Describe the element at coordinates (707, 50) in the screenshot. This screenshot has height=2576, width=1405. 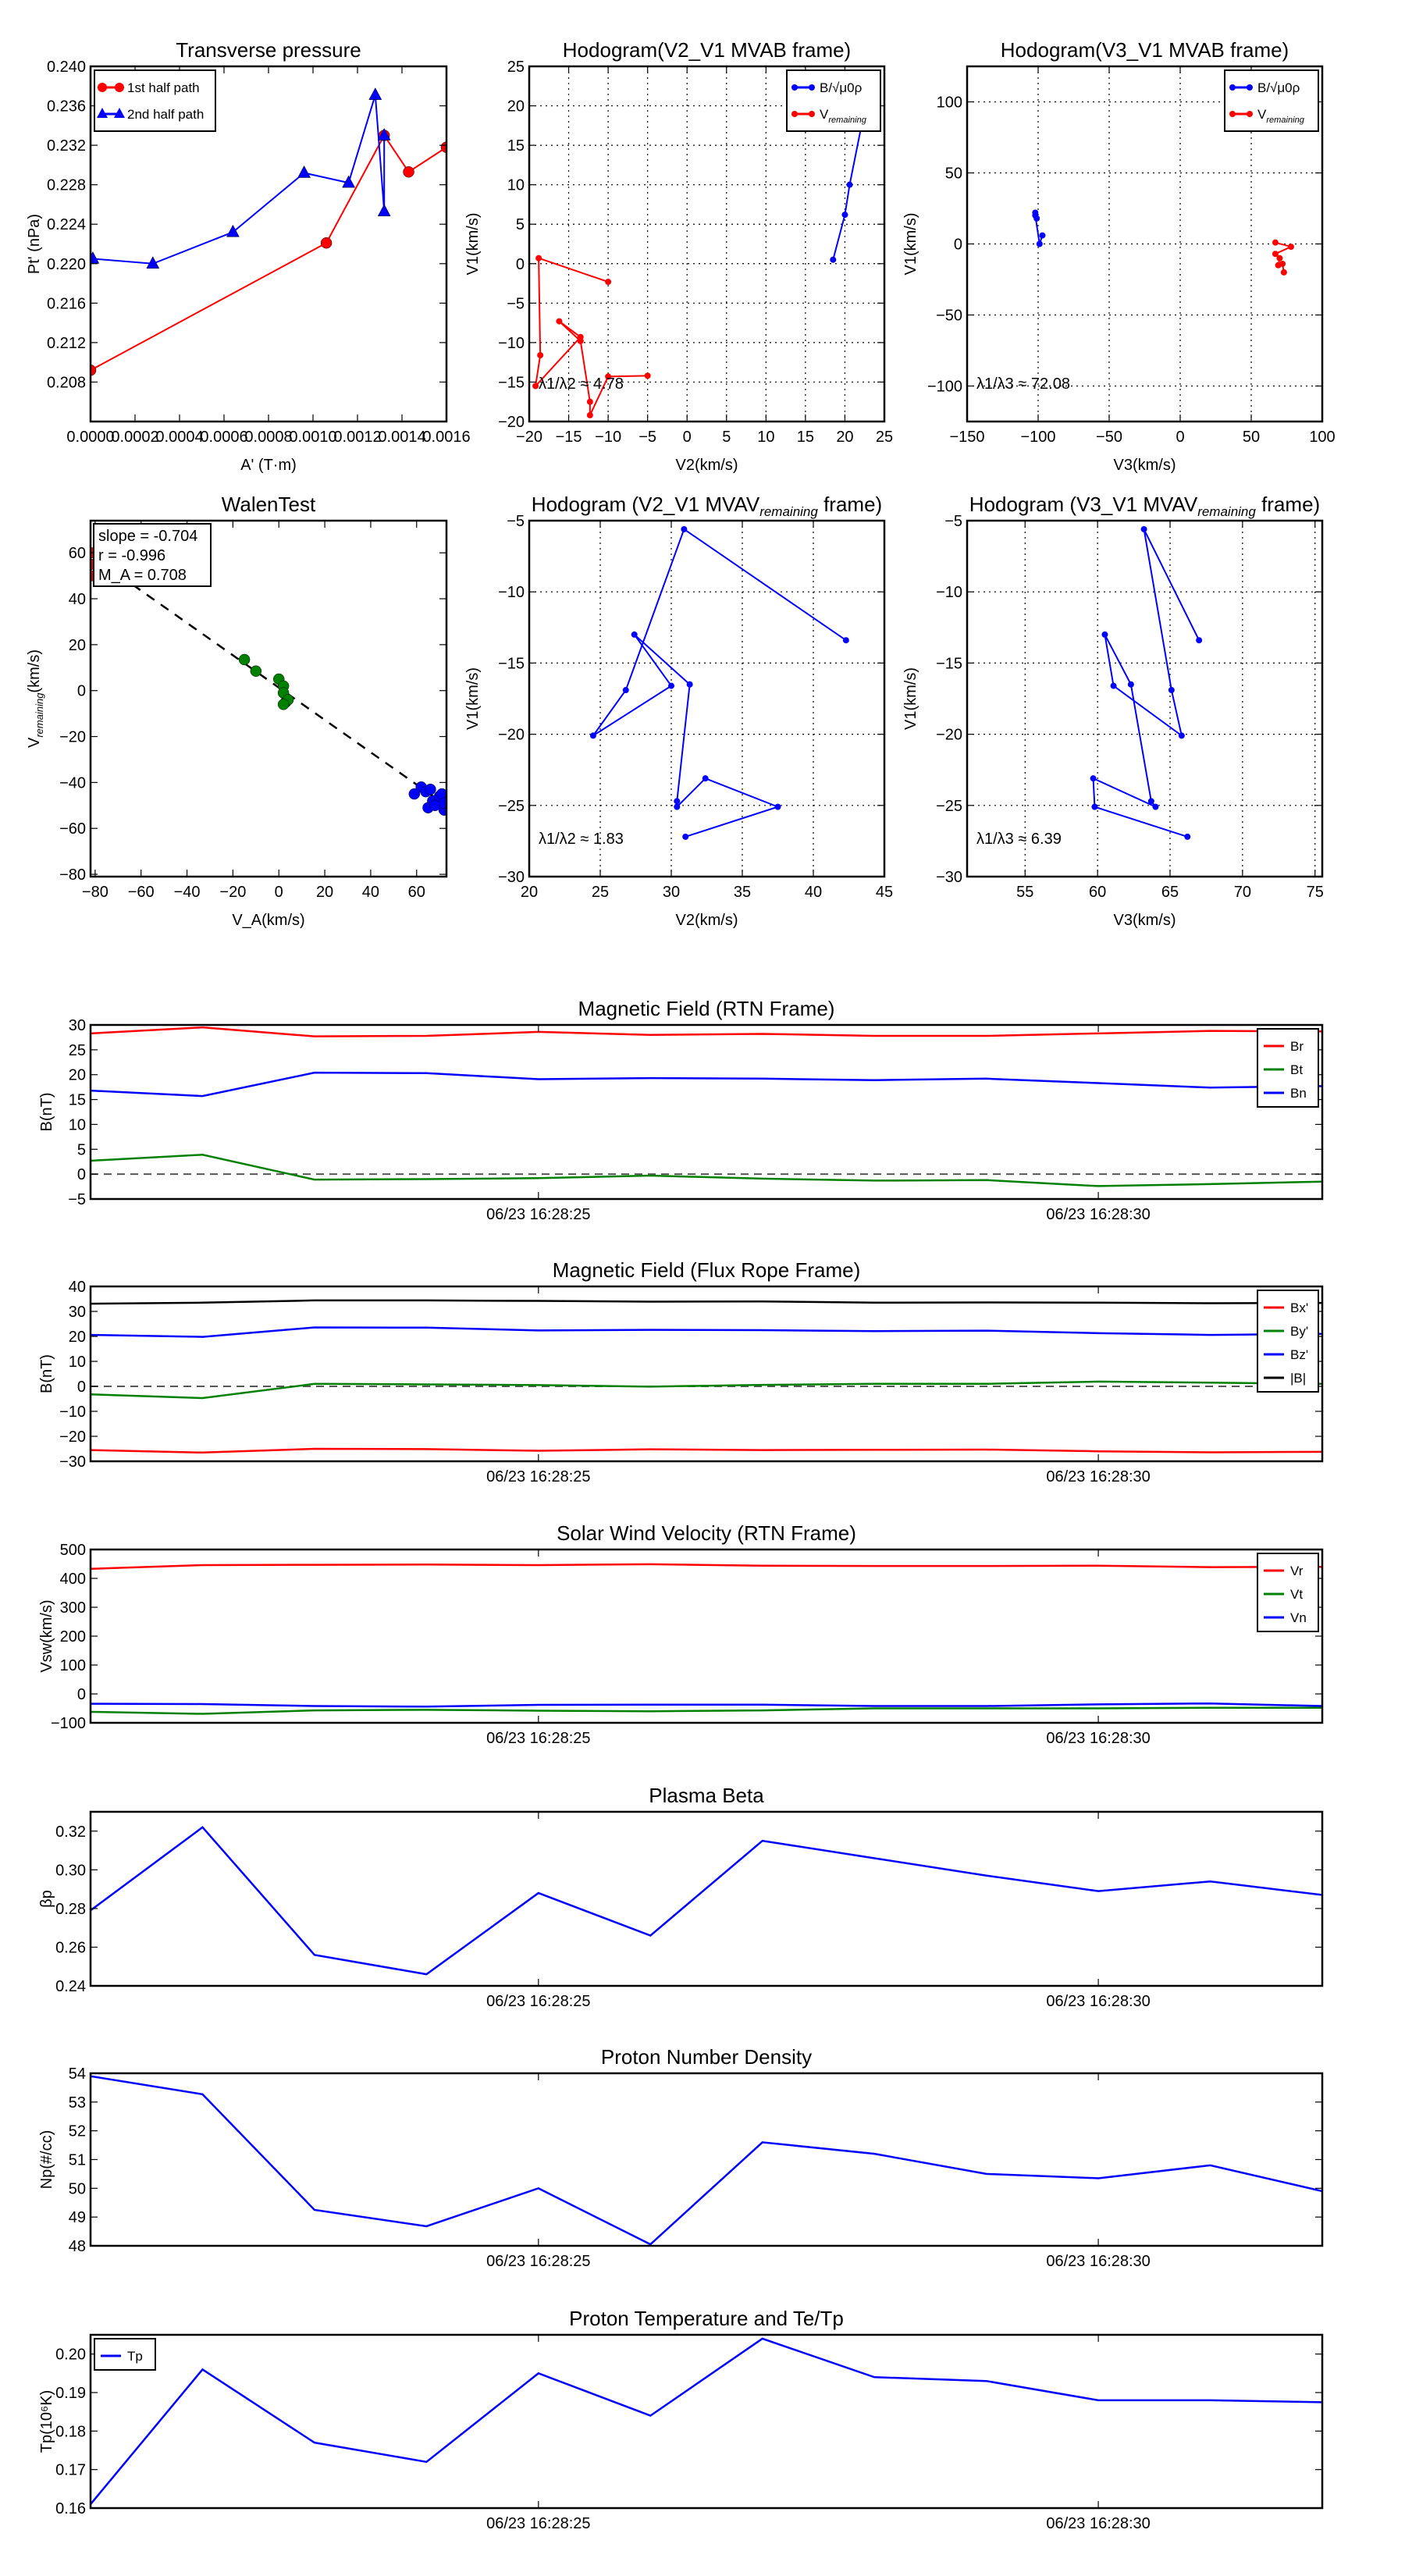
I see `chart-title: Hodogram(V2_V1 MVAB frame)` at that location.